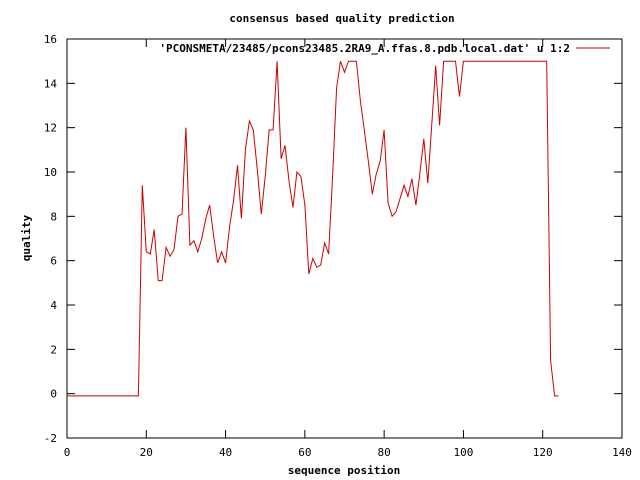  Describe the element at coordinates (304, 452) in the screenshot. I see `x-tick-label: 60` at that location.